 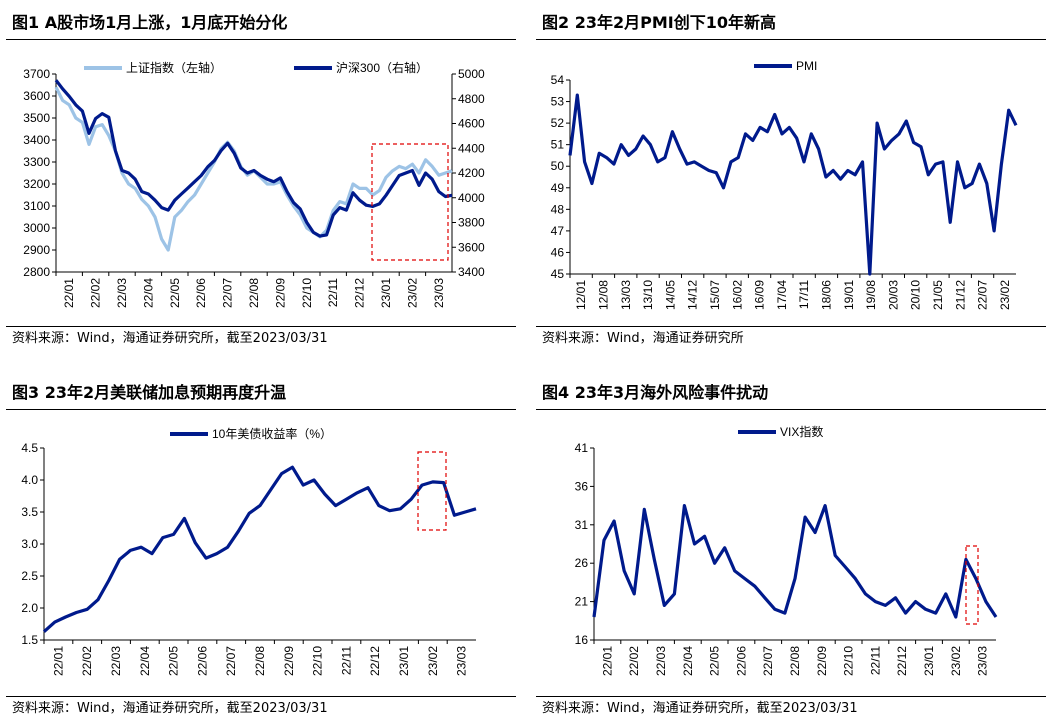 I want to click on legend-label-0: VIX指数, so click(x=801, y=431).